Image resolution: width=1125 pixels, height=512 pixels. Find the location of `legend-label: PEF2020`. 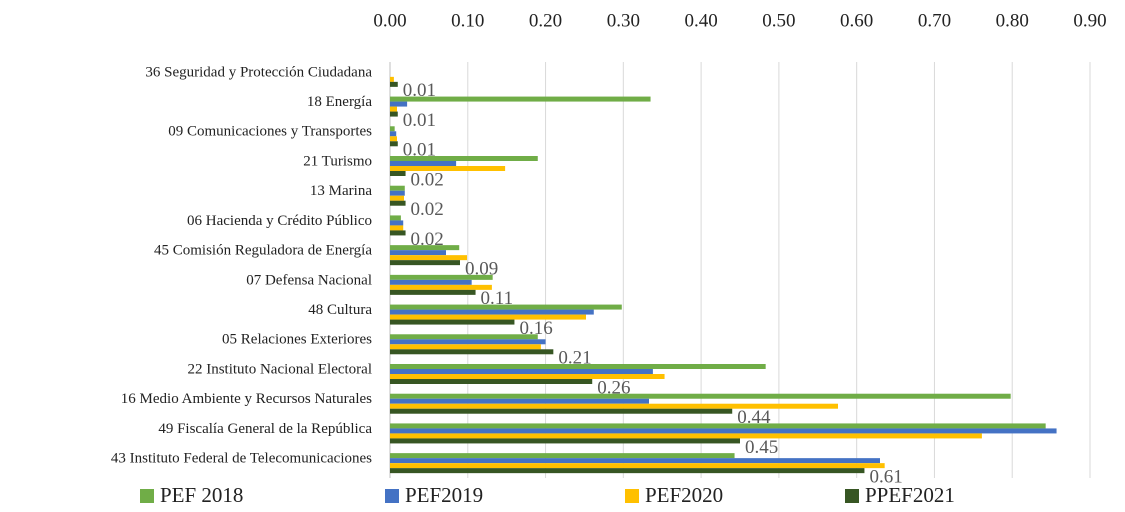

legend-label: PEF2020 is located at coordinates (684, 495).